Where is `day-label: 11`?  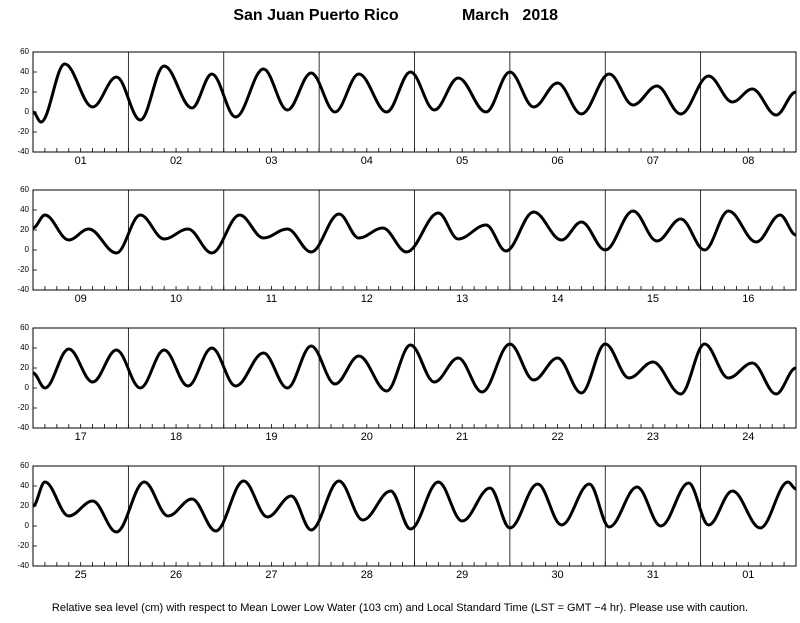 day-label: 11 is located at coordinates (271, 299).